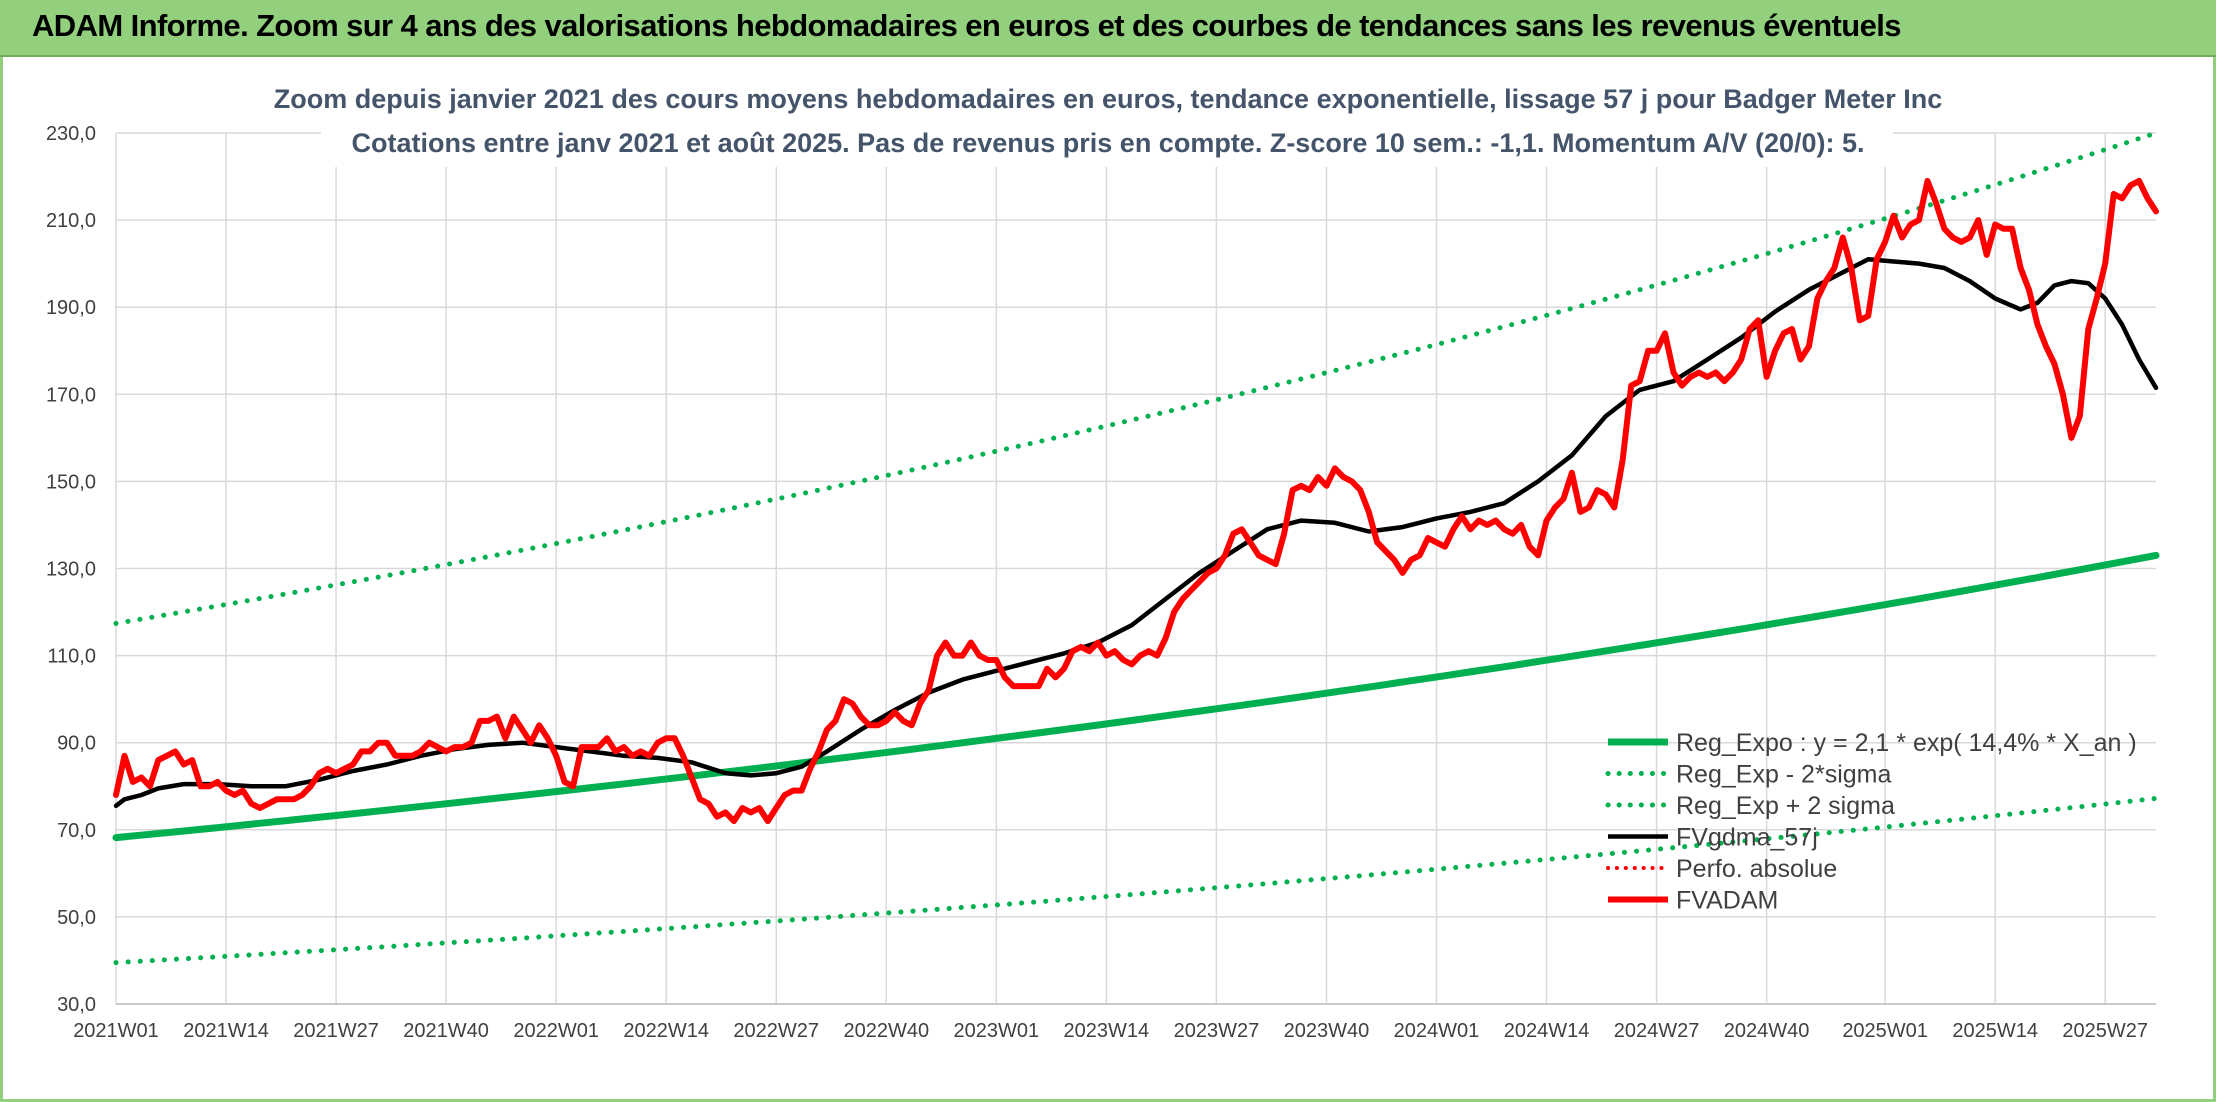 This screenshot has height=1102, width=2216. What do you see at coordinates (76, 744) in the screenshot?
I see `y-tick-label: 90,0` at bounding box center [76, 744].